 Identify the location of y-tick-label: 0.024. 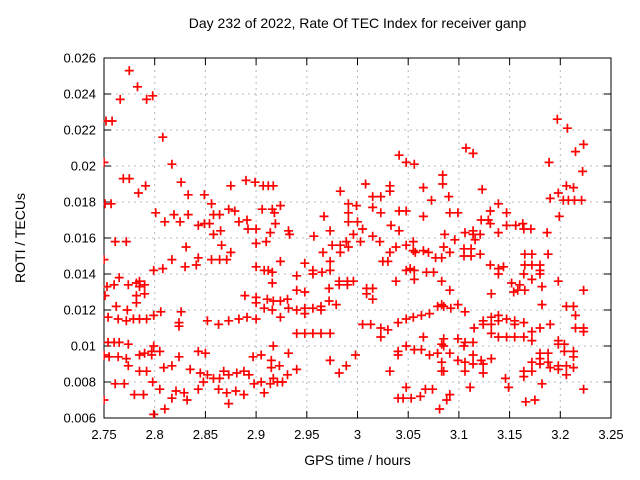
(79, 94).